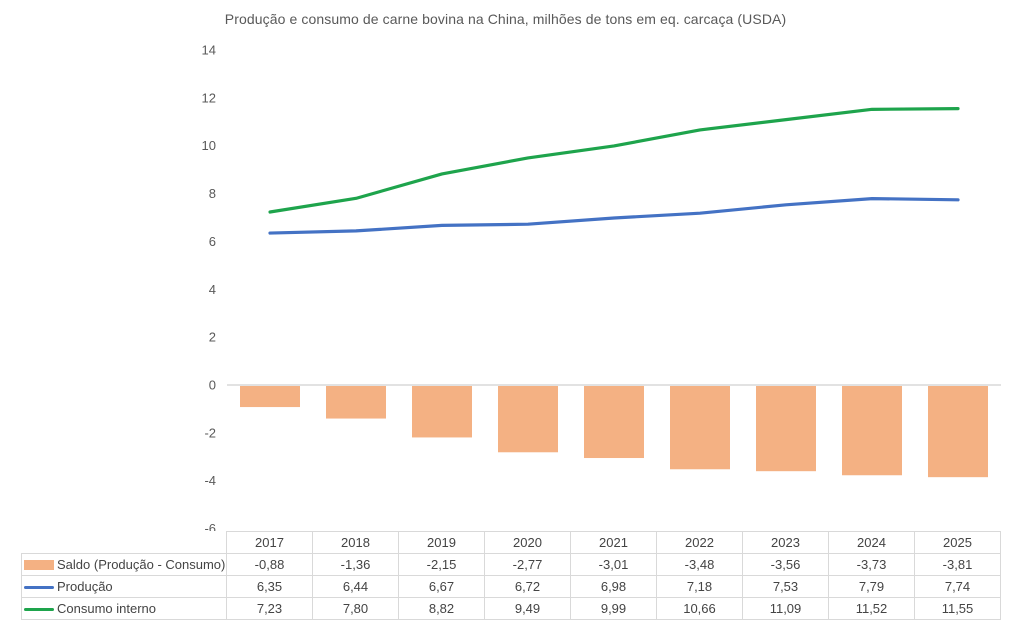 This screenshot has height=629, width=1011. What do you see at coordinates (613, 542) in the screenshot?
I see `year-header-cell: 2021` at bounding box center [613, 542].